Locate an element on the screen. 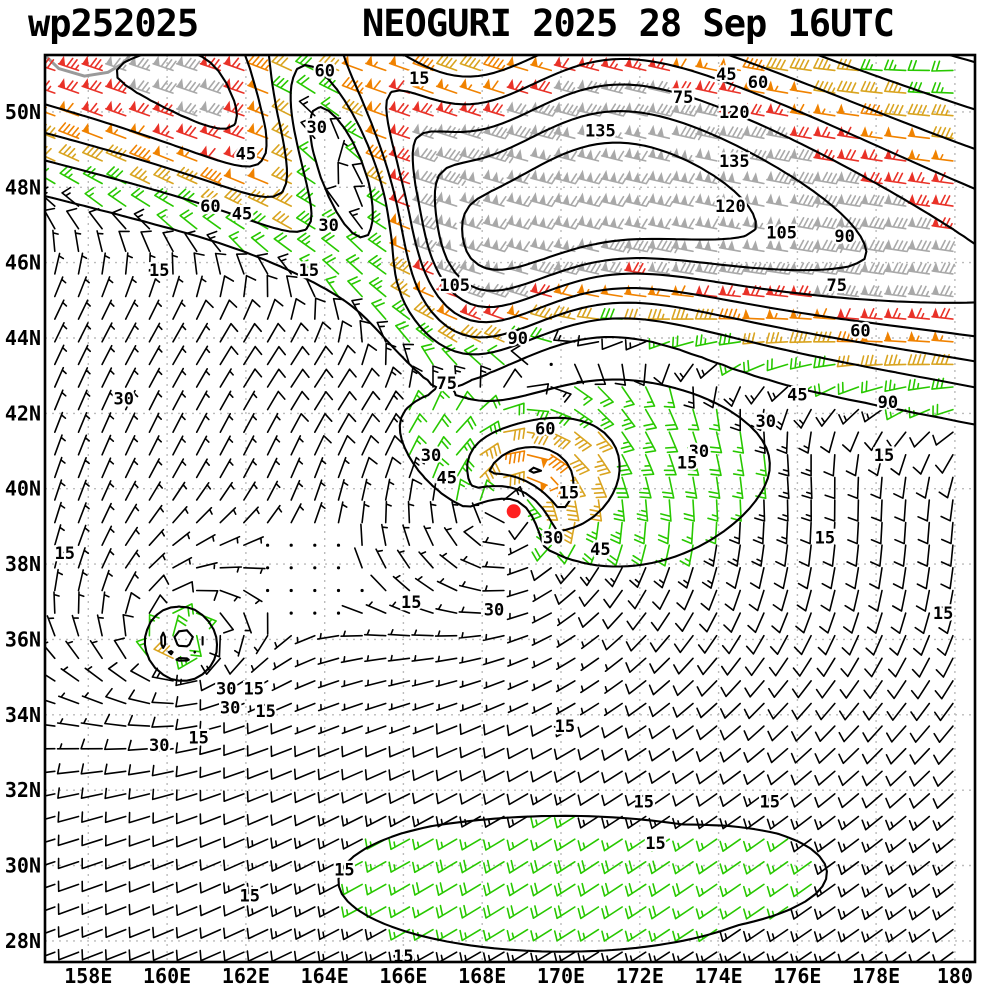  svg-text: 32N is located at coordinates (23, 790).